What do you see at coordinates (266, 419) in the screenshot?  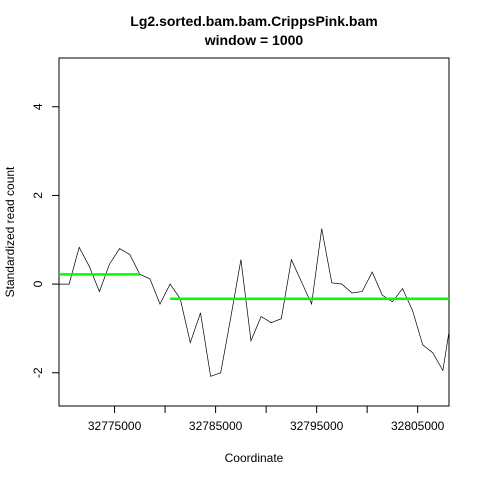 I see `x-axis: 32775000 32785000 32795000 32805000` at bounding box center [266, 419].